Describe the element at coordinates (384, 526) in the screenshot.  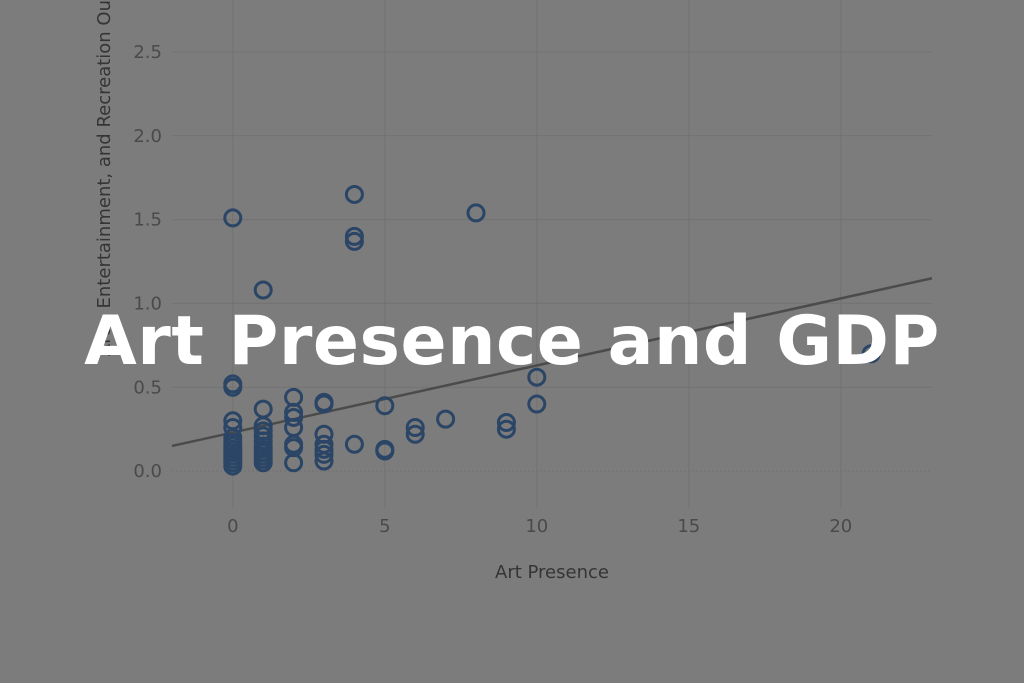
I see `x-tick-label: 5` at that location.